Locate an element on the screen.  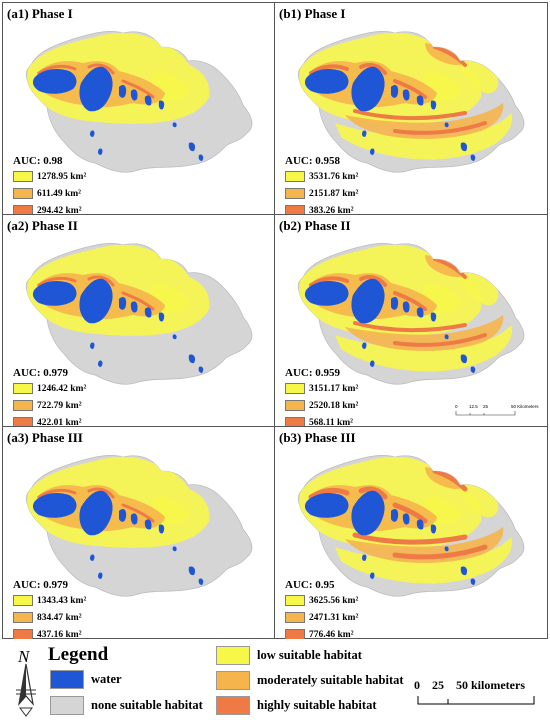
mini-scale-label: 25 is located at coordinates (486, 406).